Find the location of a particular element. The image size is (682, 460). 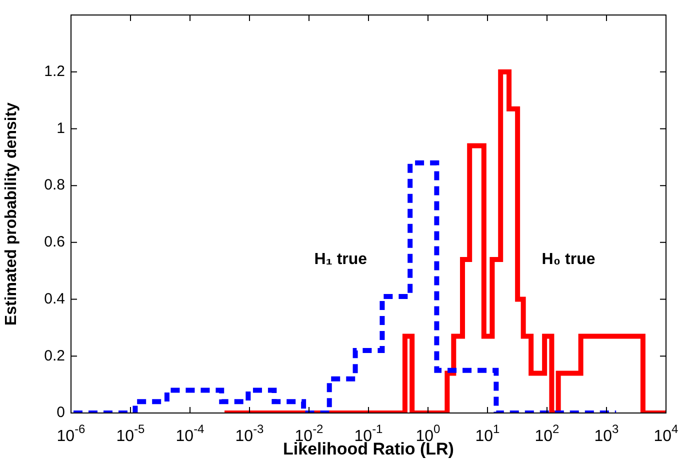

y-axis-title: Estimated probability density is located at coordinates (11, 214).